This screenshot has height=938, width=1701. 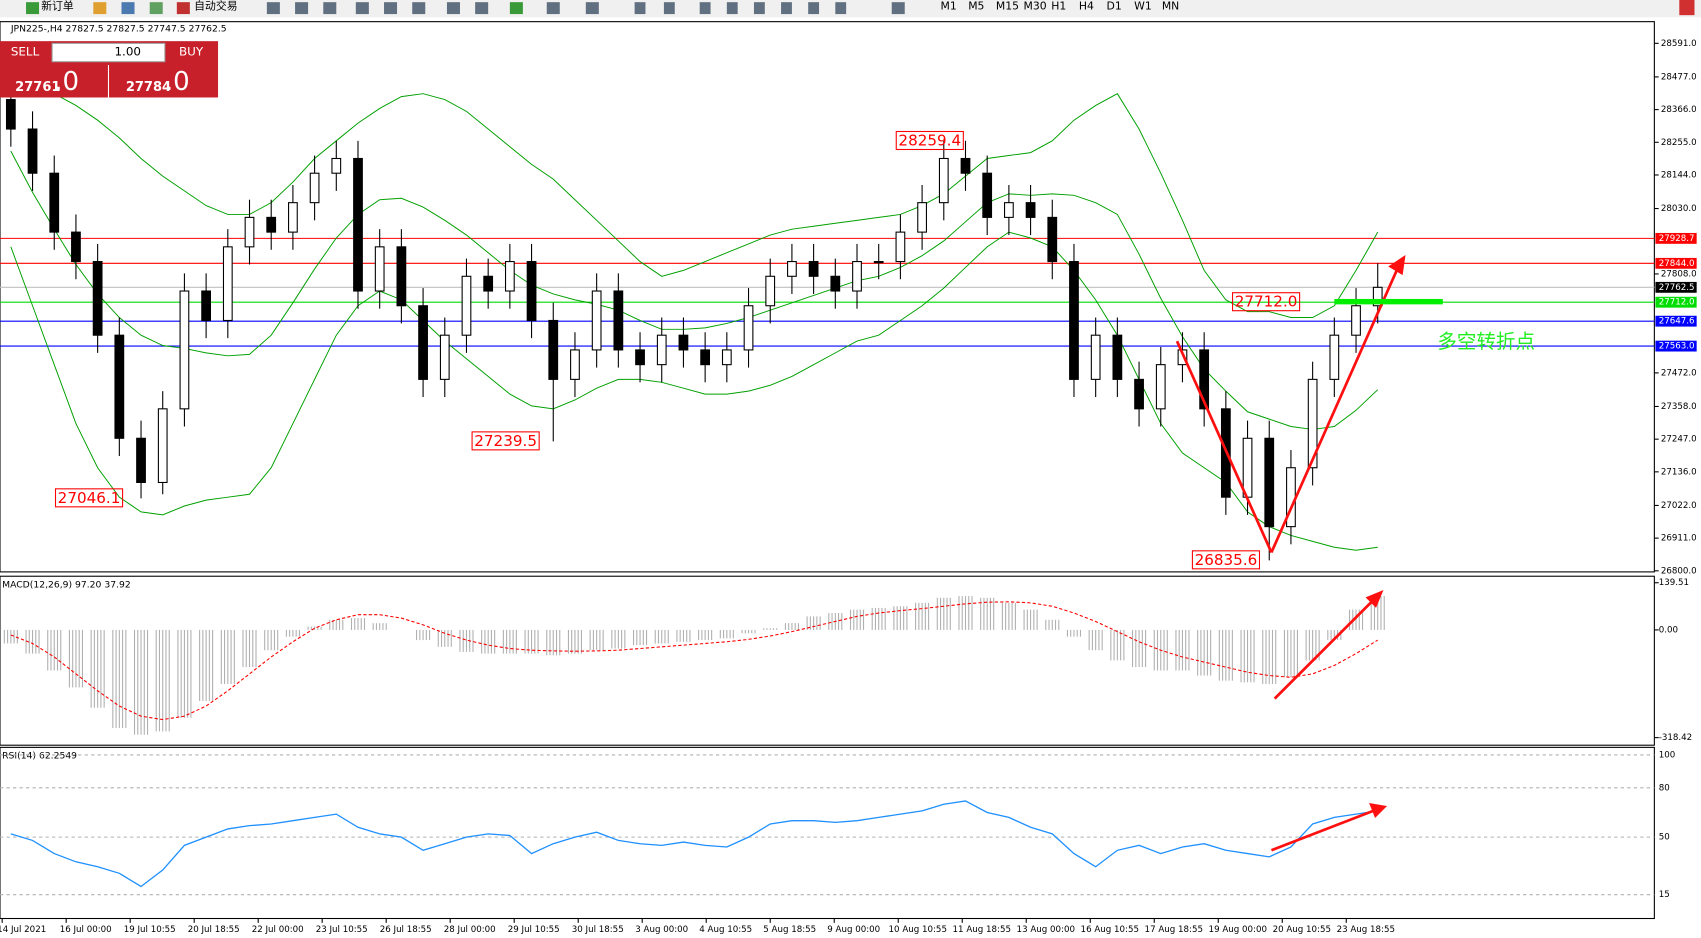 What do you see at coordinates (1046, 930) in the screenshot?
I see `x-tick-label: 13 Aug 00:00` at bounding box center [1046, 930].